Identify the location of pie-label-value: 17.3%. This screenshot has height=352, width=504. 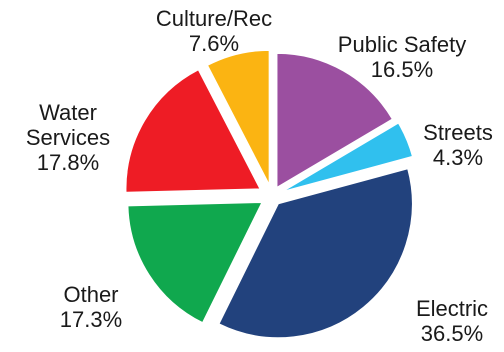
(91, 319).